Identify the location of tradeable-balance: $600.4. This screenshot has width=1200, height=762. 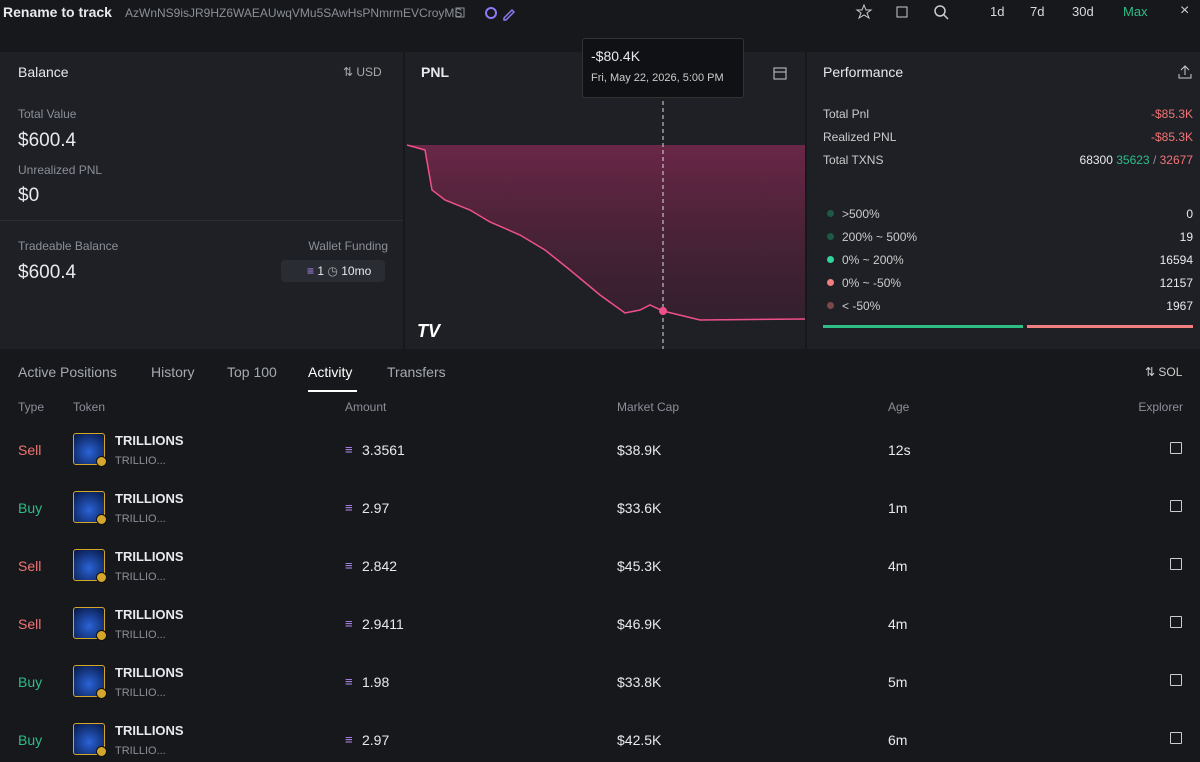
(47, 272).